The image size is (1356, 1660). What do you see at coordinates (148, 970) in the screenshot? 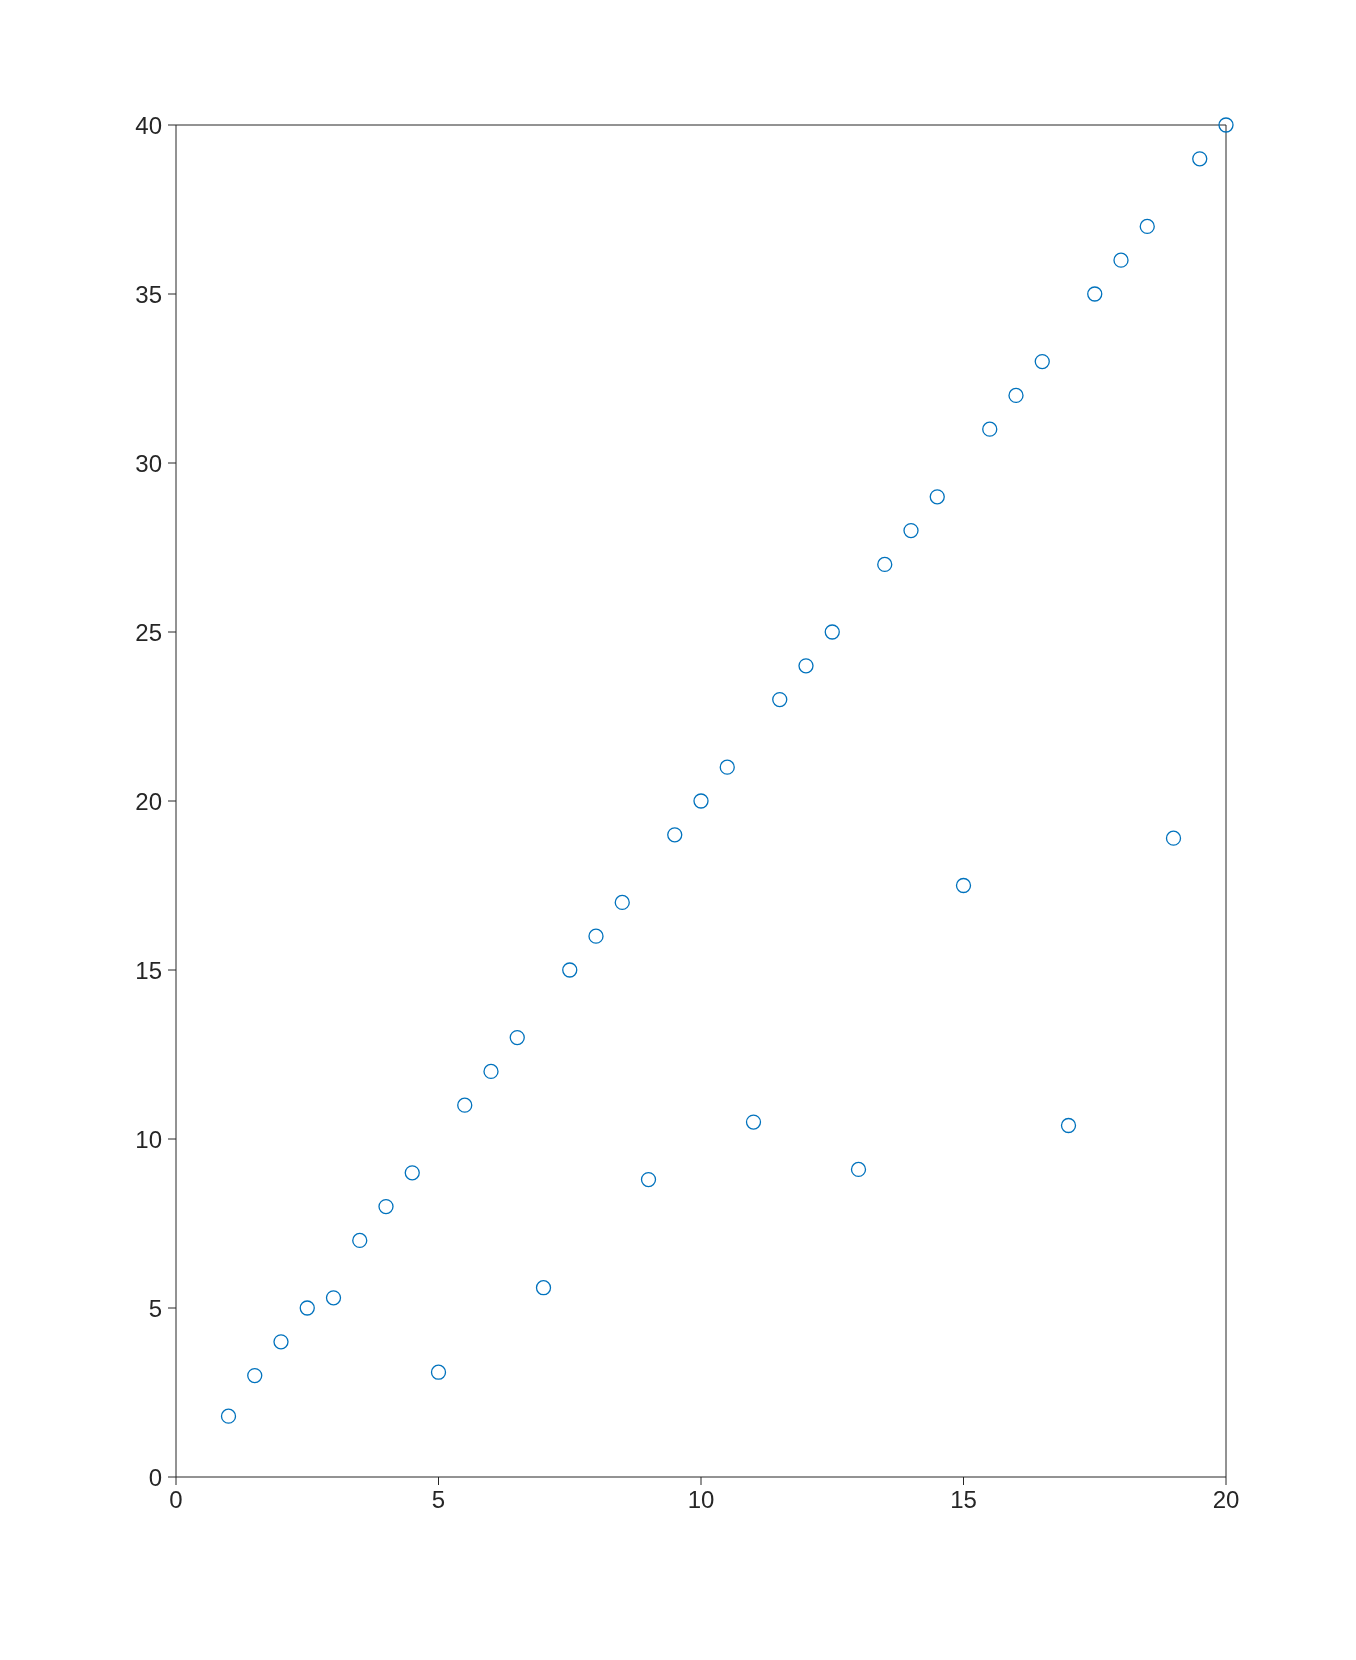
I see `y-tick-label: 15` at bounding box center [148, 970].